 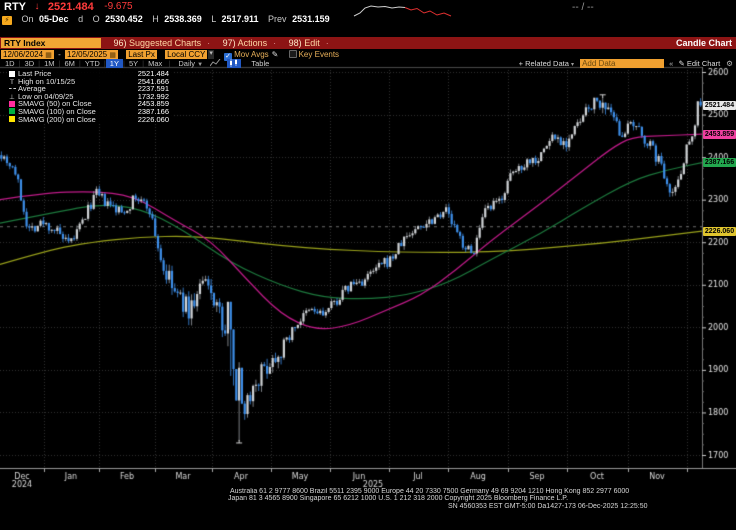 What do you see at coordinates (12, 89) in the screenshot?
I see `dashed-line-marker` at bounding box center [12, 89].